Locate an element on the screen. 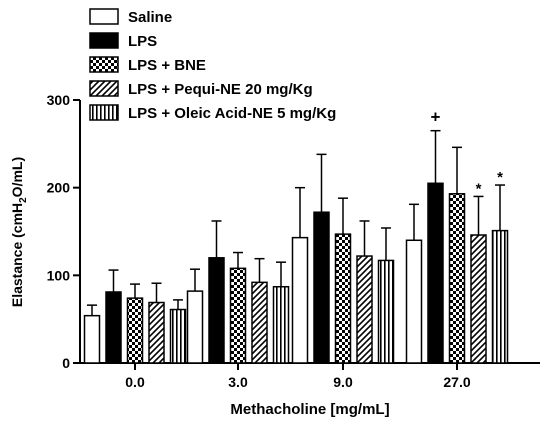  x-tick-label: 27.0 is located at coordinates (456, 382).